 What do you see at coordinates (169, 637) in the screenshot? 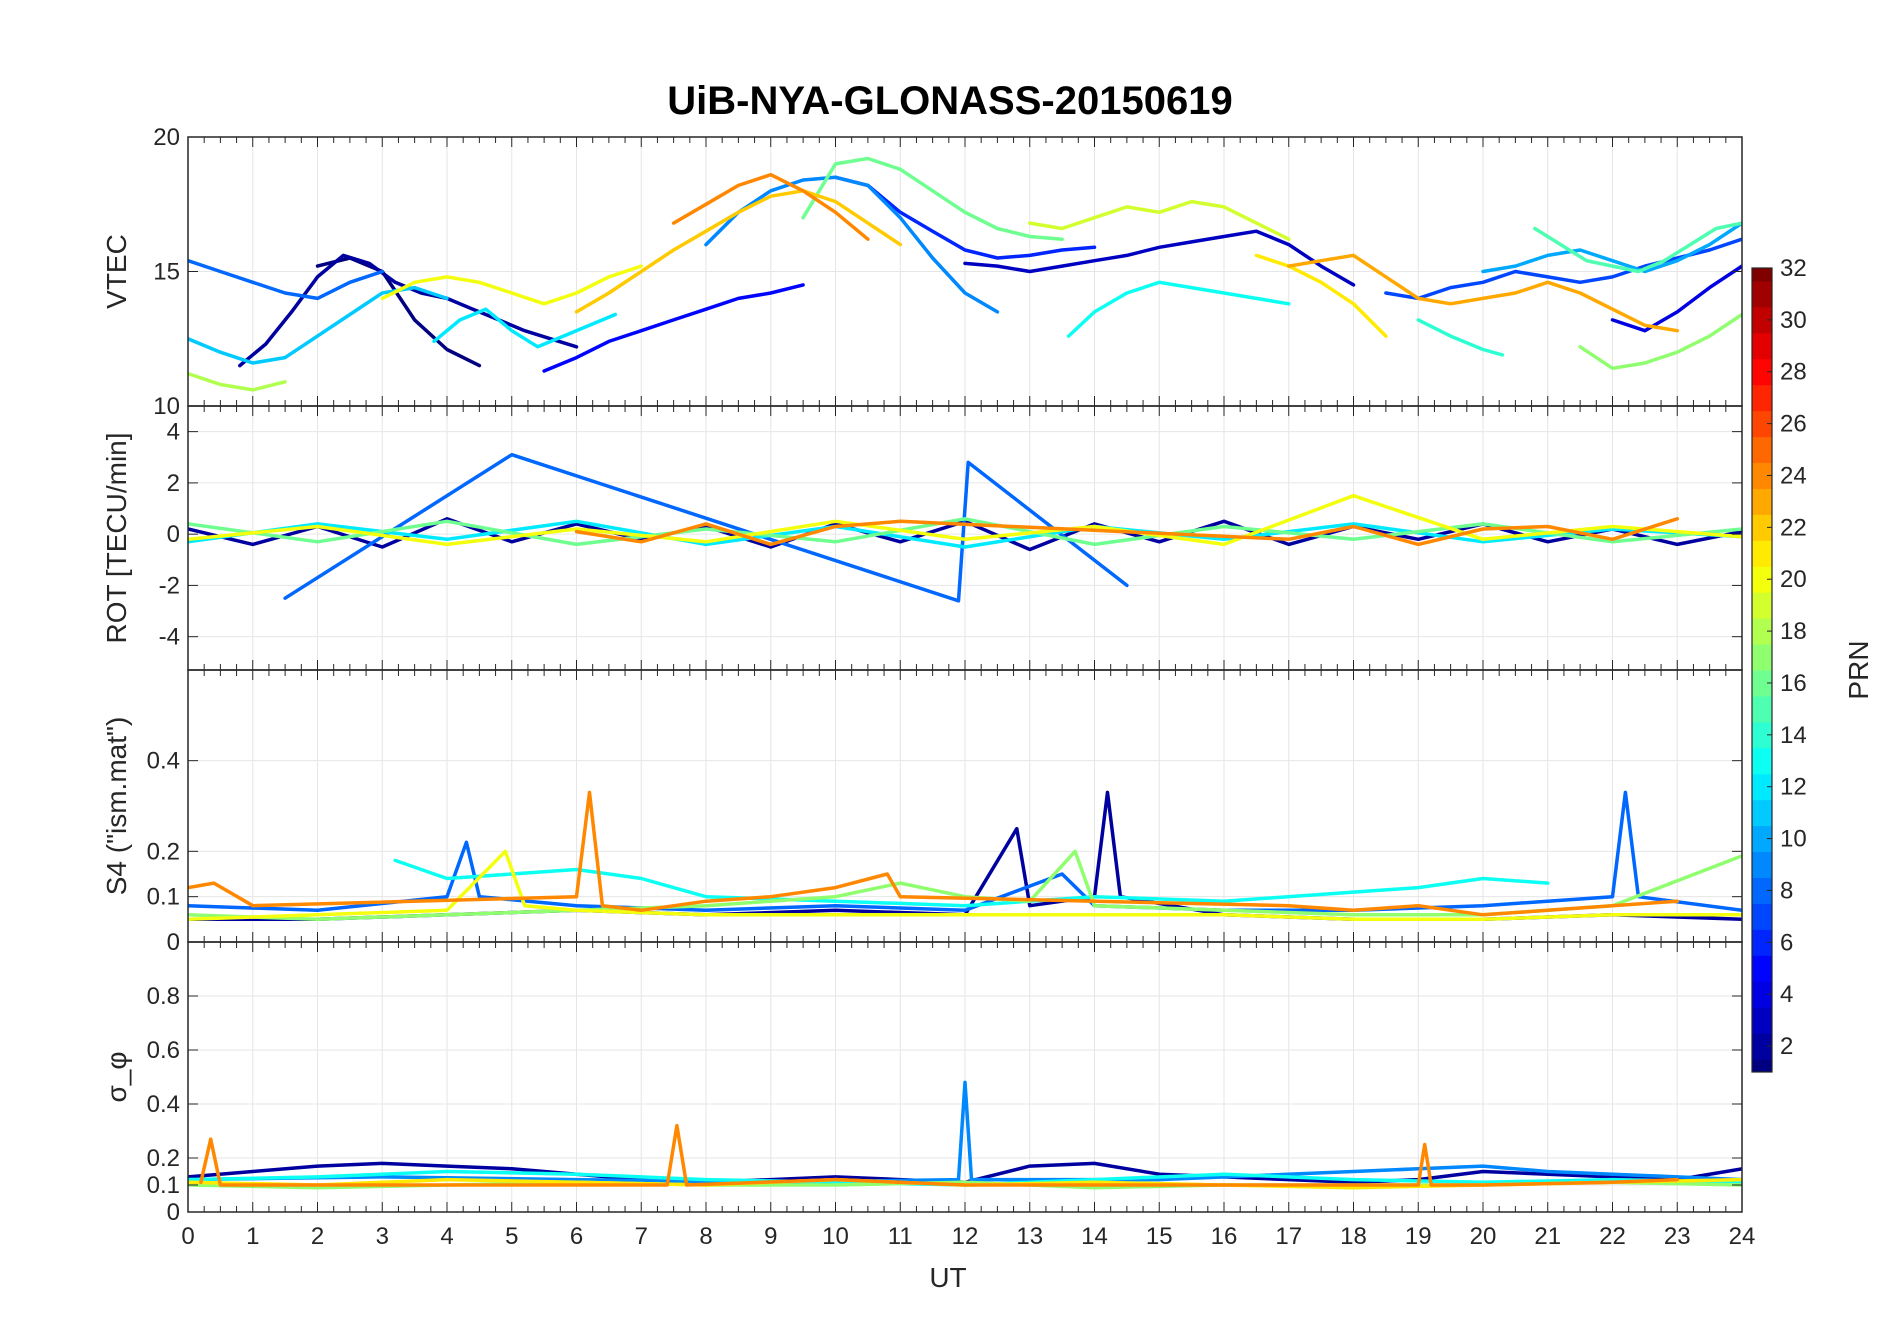
I see `y-tick-label: -4` at bounding box center [169, 637].